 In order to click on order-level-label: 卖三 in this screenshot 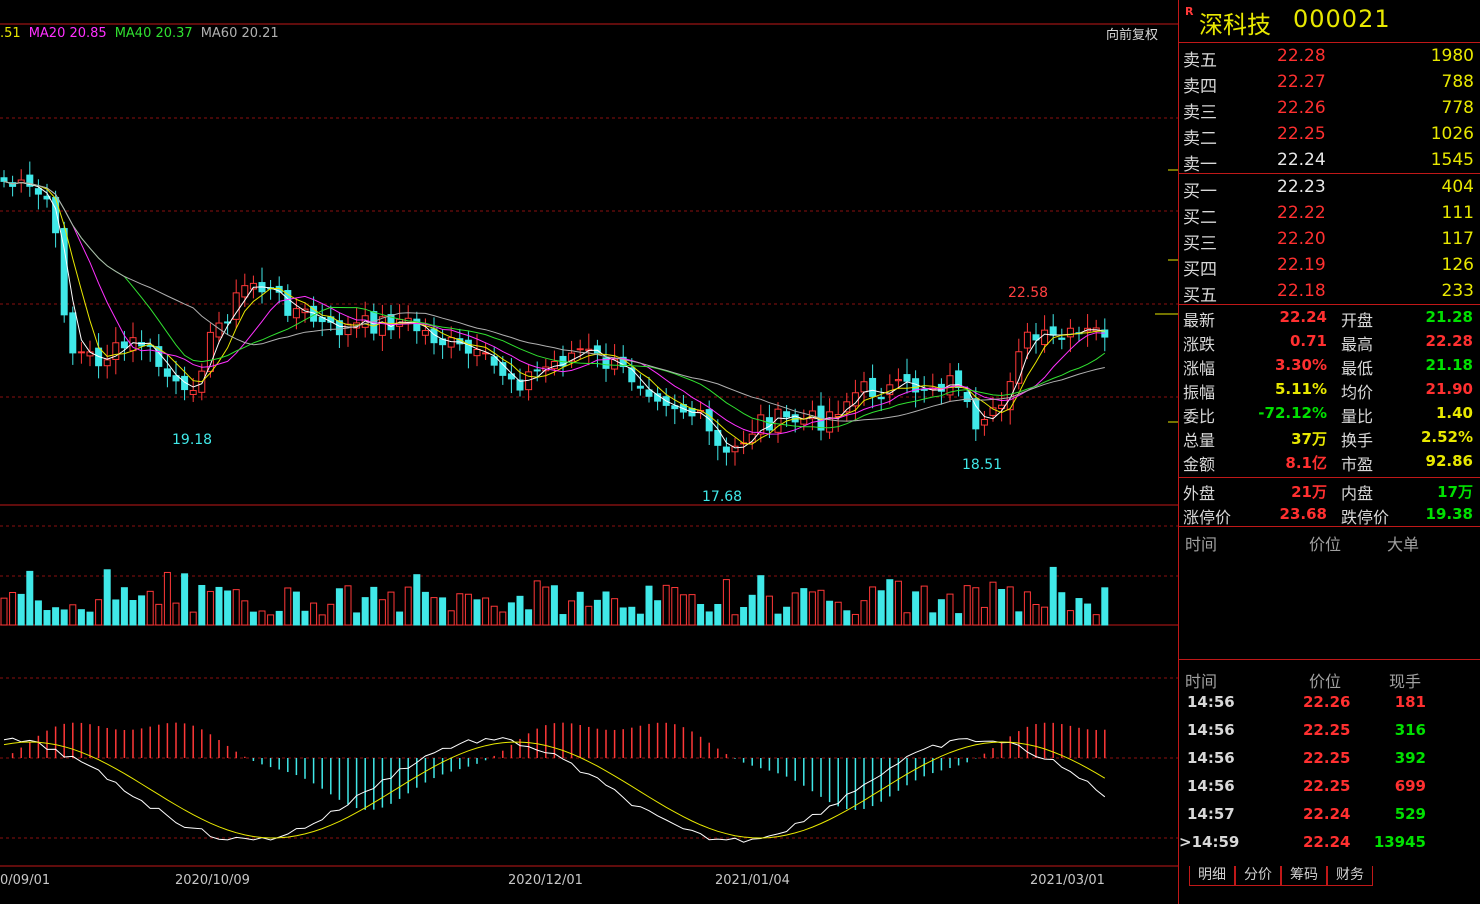, I will do `click(1200, 113)`.